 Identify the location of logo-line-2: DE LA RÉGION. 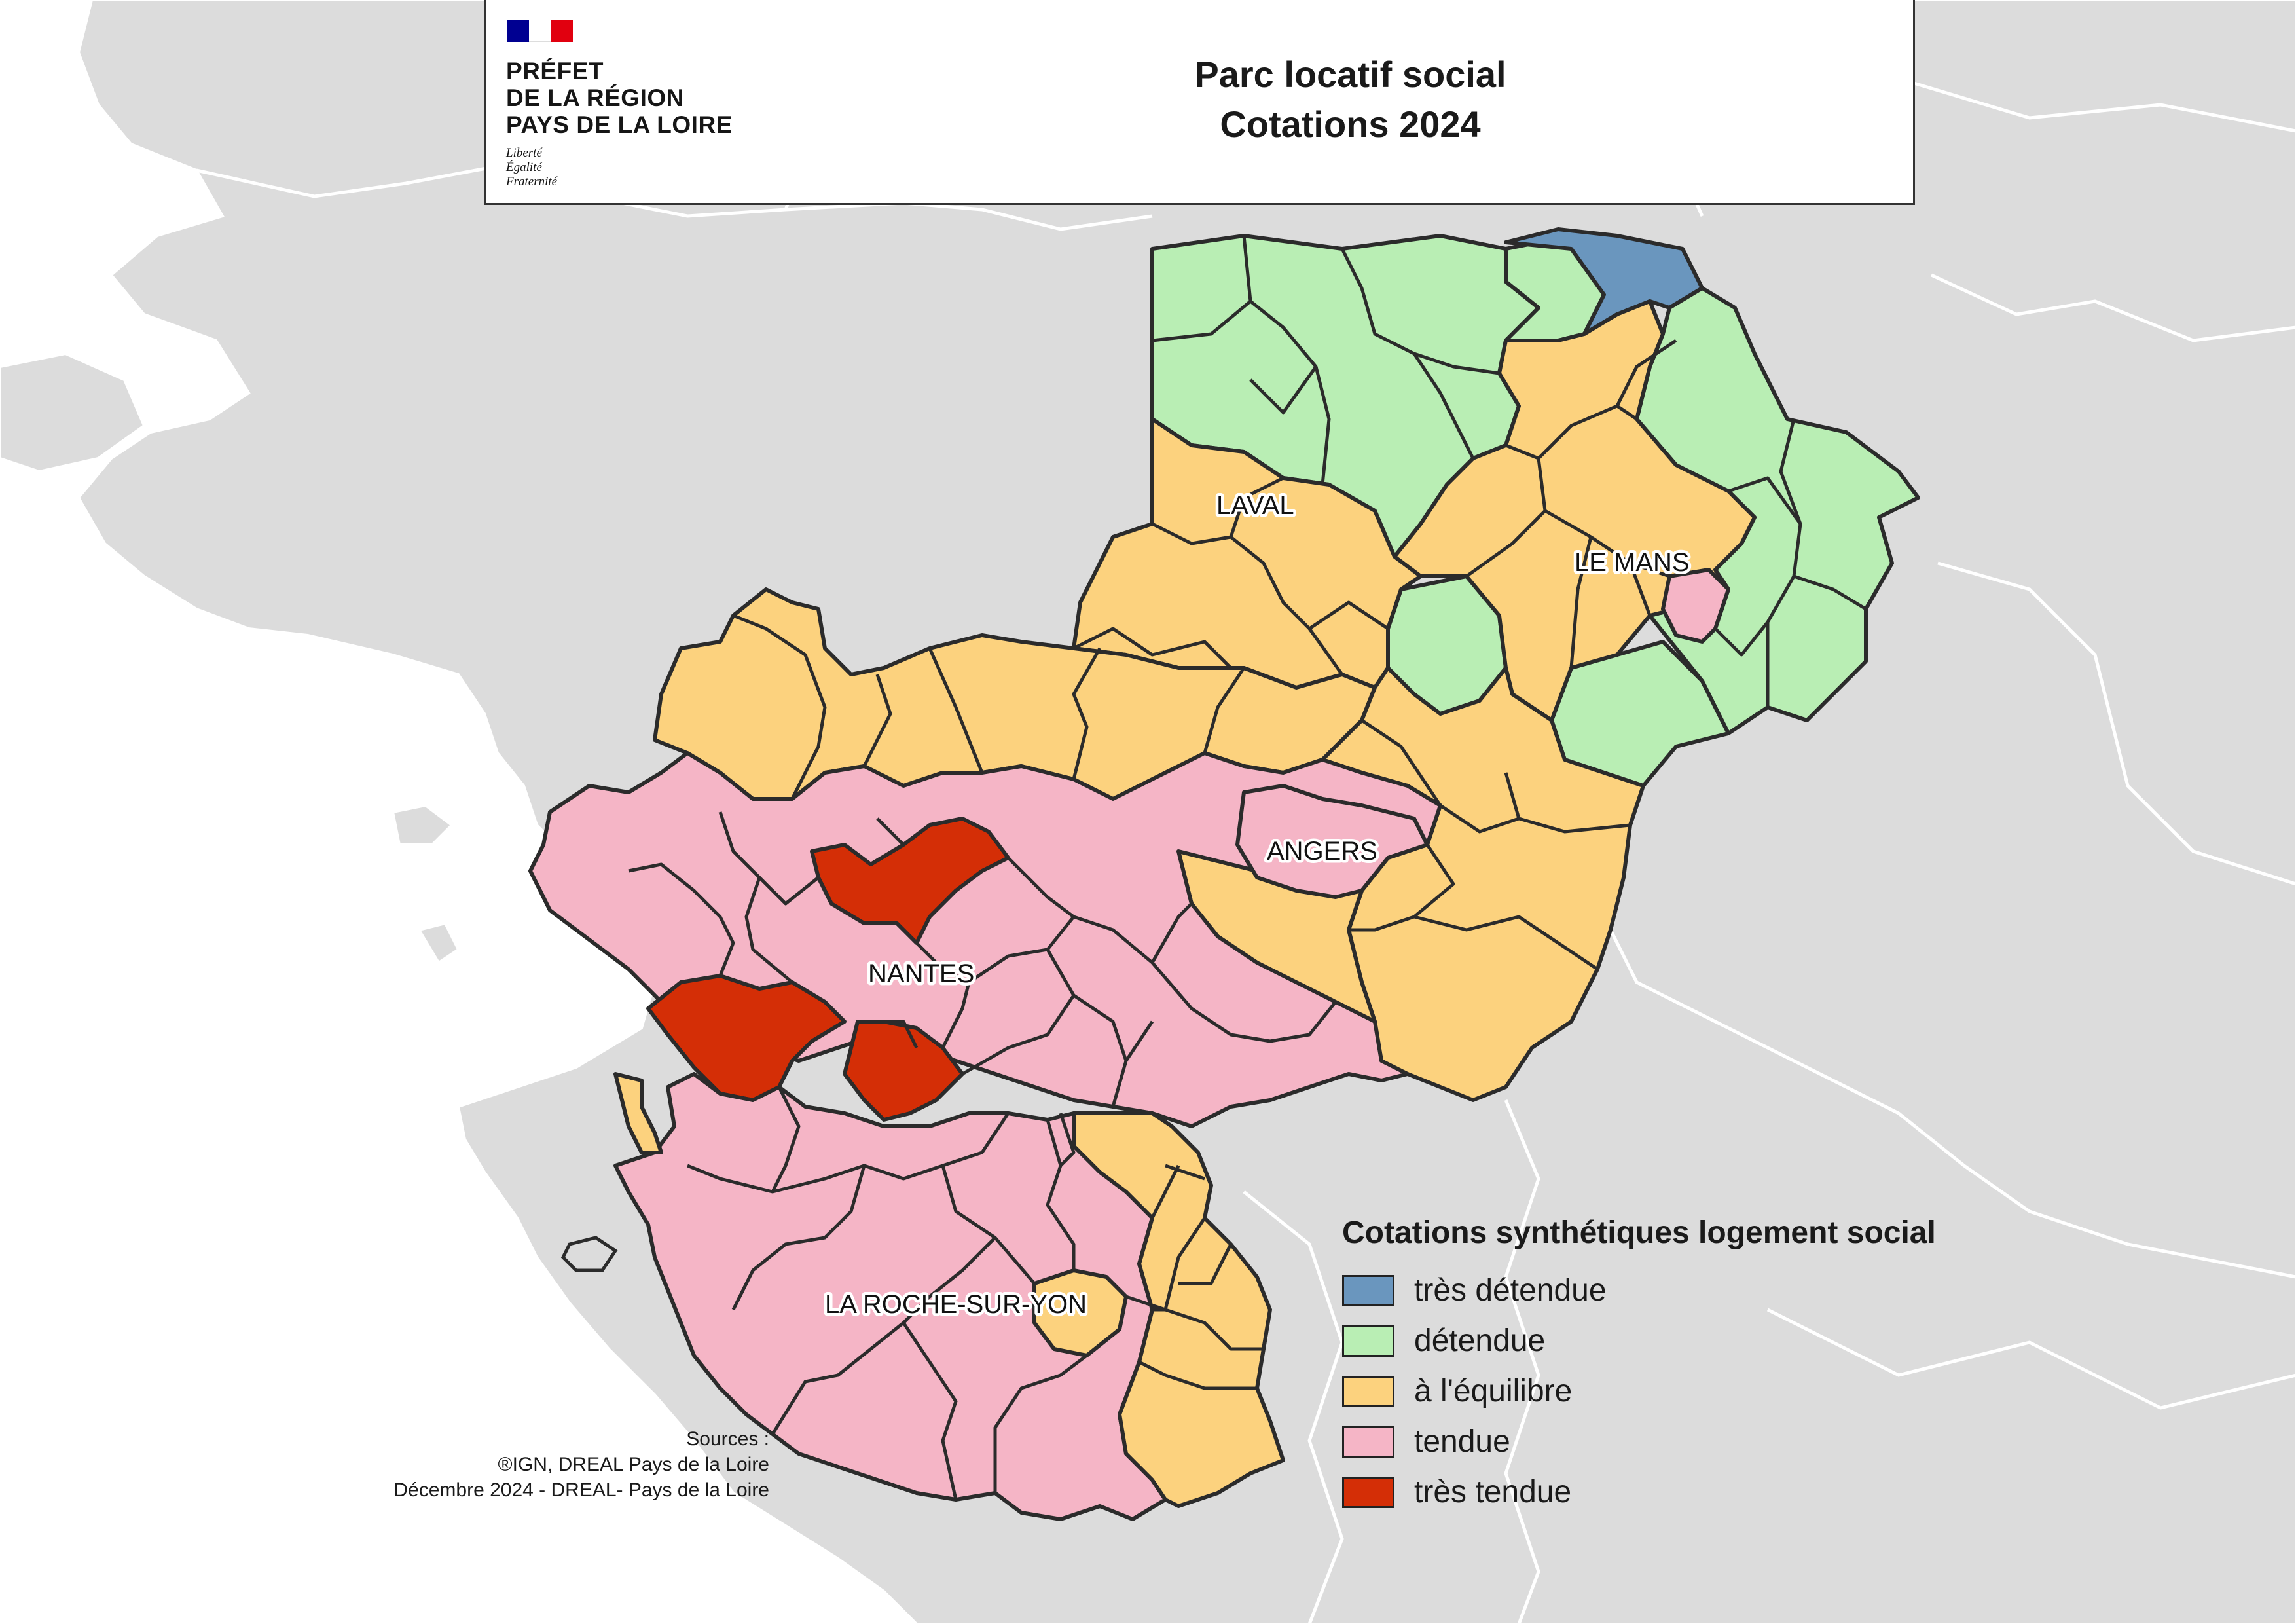
(595, 97).